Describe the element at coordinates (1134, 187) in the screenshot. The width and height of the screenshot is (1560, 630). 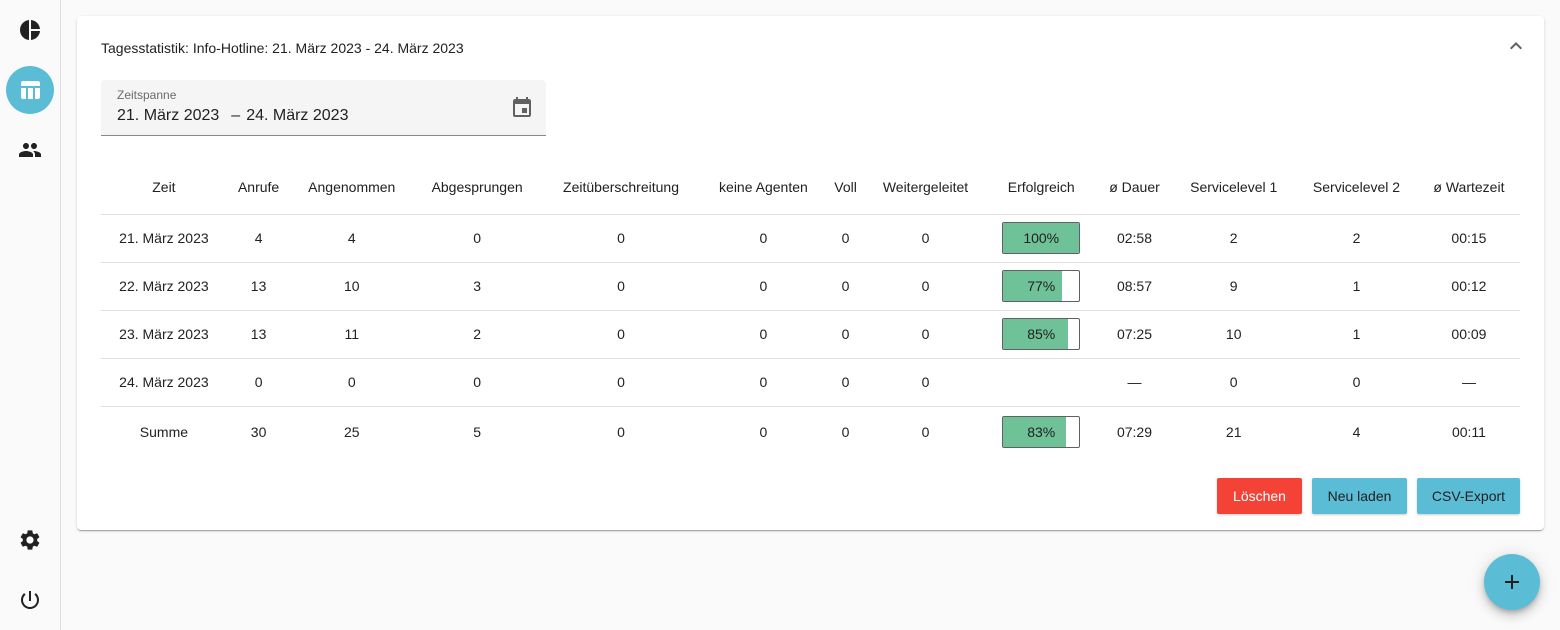
I see `column-header: ø Dauer` at that location.